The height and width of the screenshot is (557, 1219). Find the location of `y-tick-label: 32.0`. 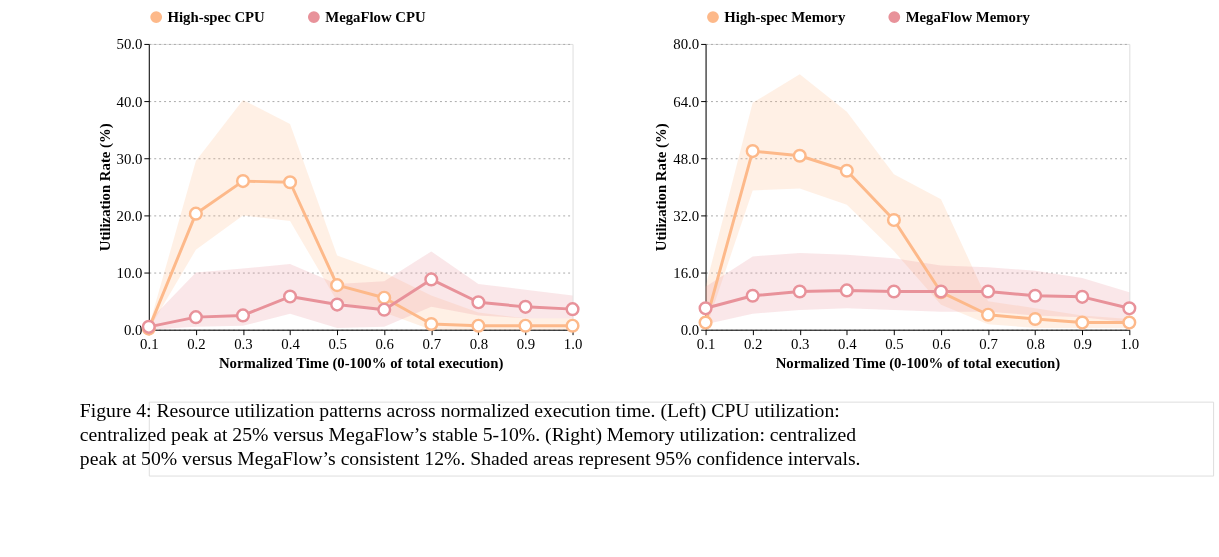

y-tick-label: 32.0 is located at coordinates (686, 215).